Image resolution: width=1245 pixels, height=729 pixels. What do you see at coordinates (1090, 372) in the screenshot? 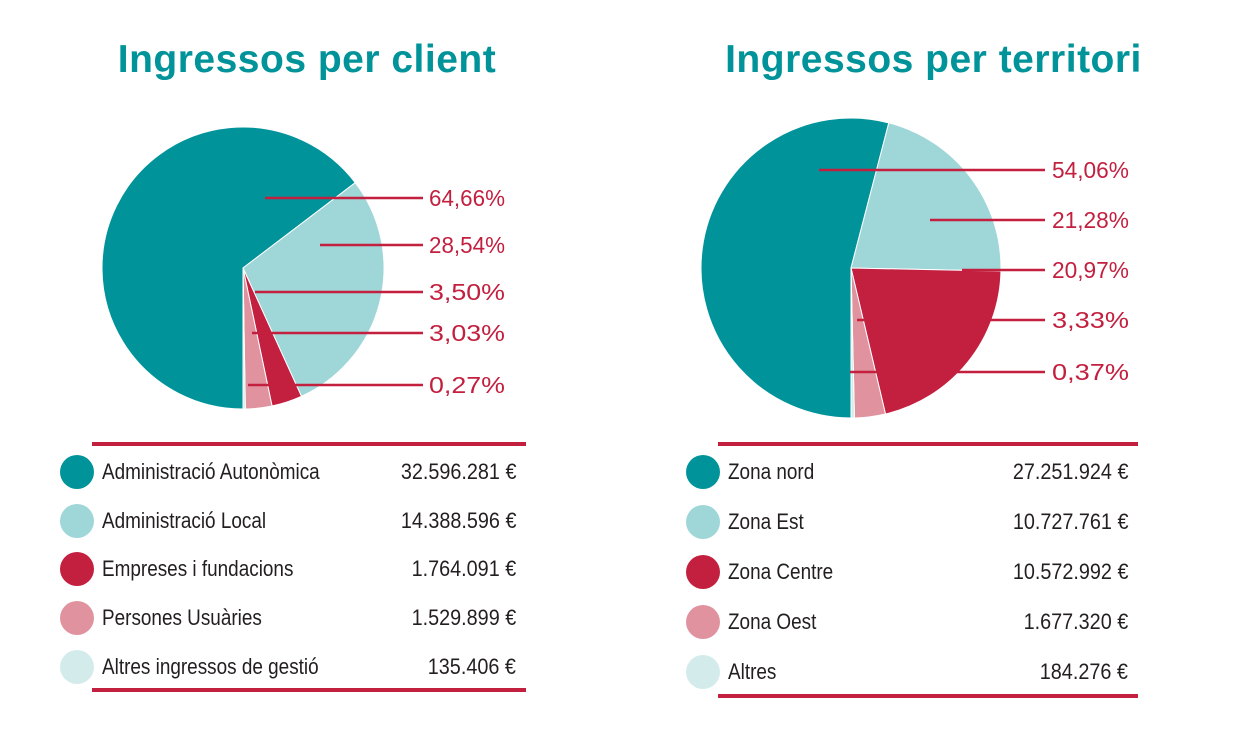
I see `percent-label: 0,37%` at bounding box center [1090, 372].